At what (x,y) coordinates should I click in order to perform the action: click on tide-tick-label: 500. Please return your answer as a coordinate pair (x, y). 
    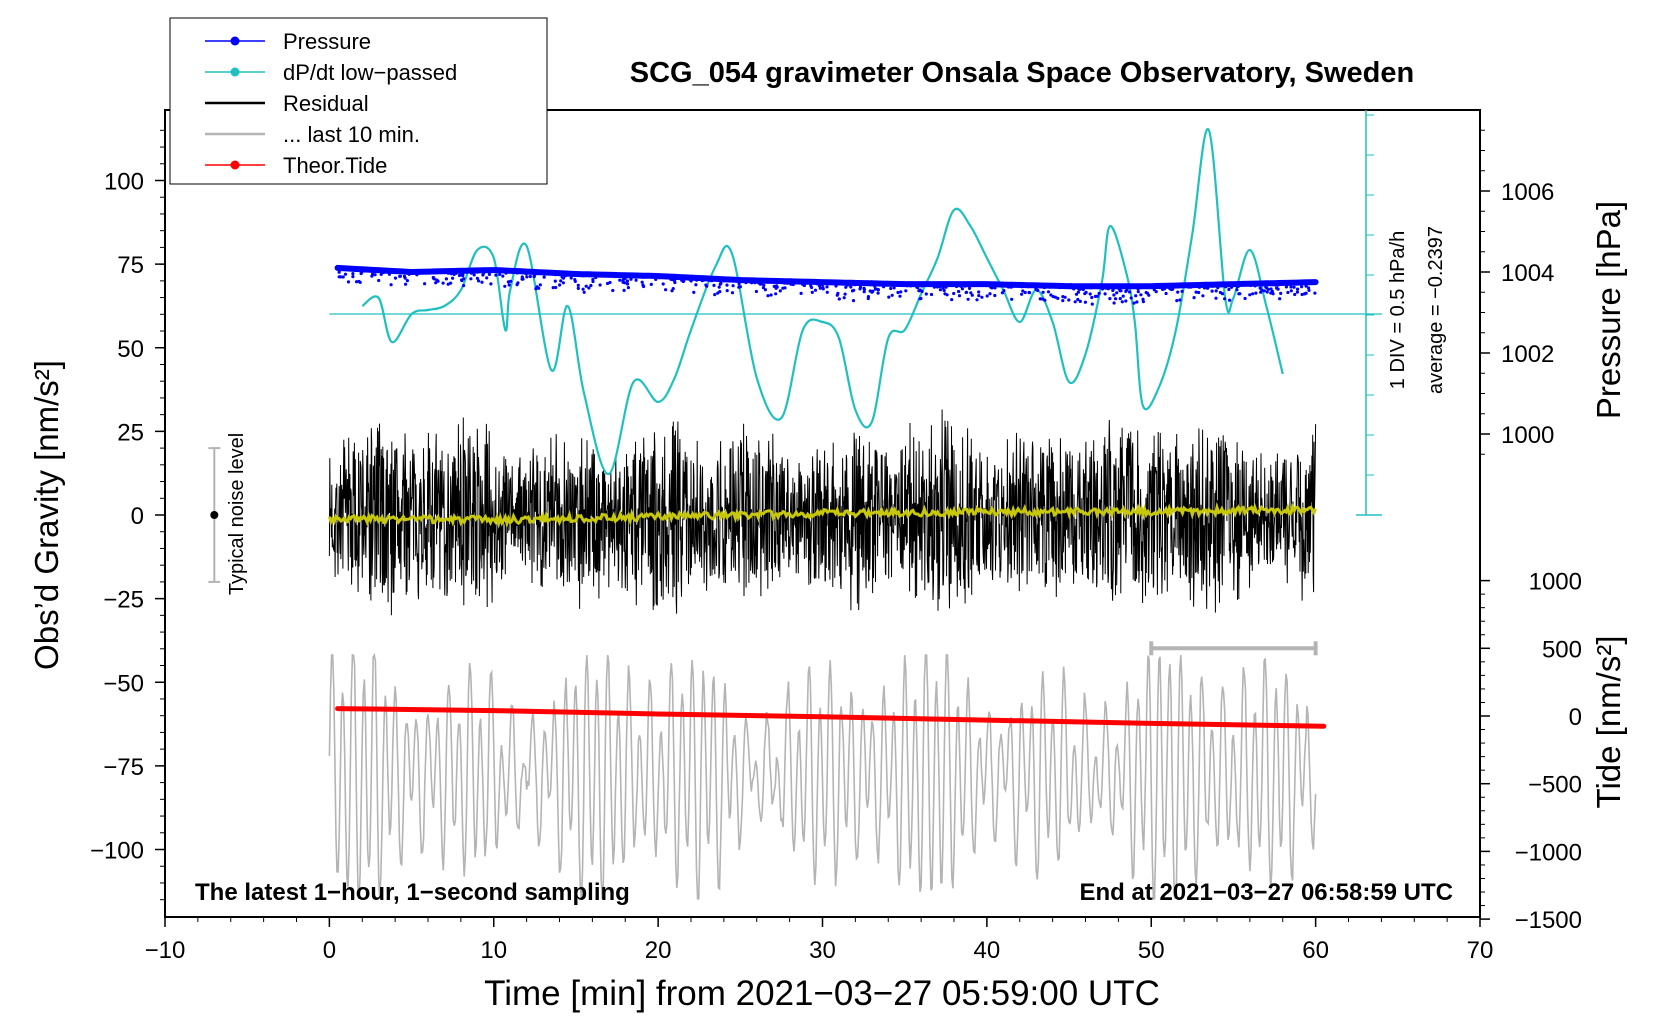
    Looking at the image, I should click on (1562, 649).